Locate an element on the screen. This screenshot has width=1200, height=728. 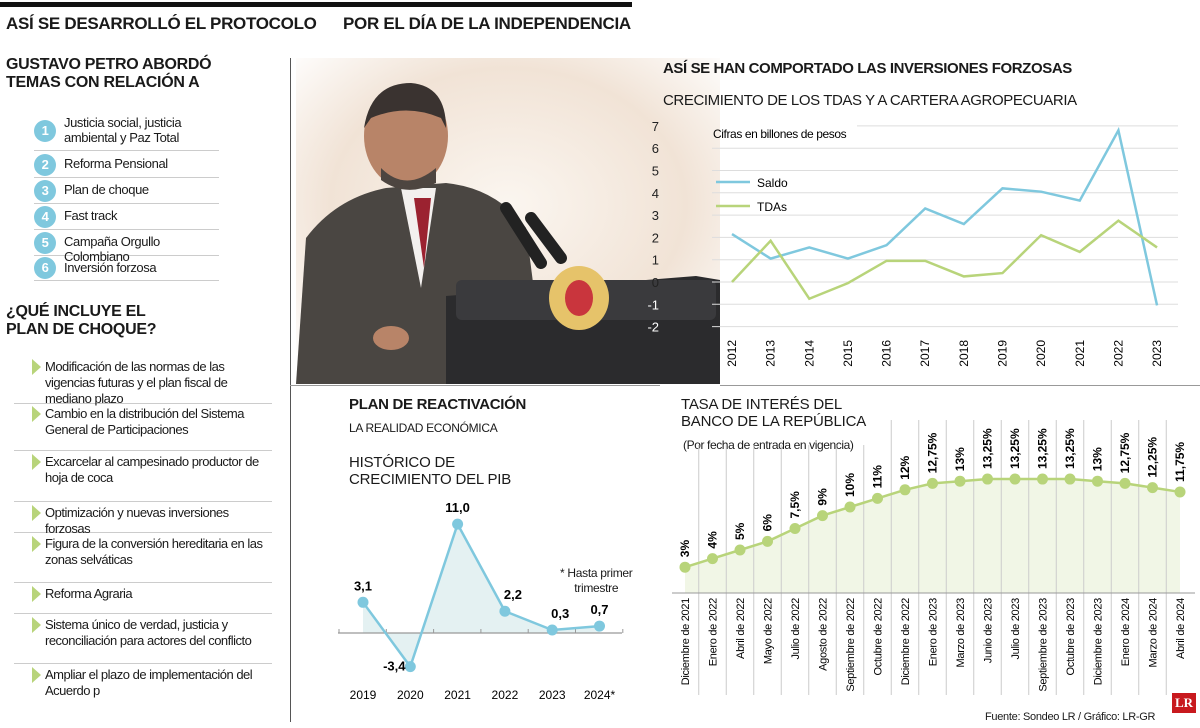
chart1-legend-label: TDAs is located at coordinates (772, 207).